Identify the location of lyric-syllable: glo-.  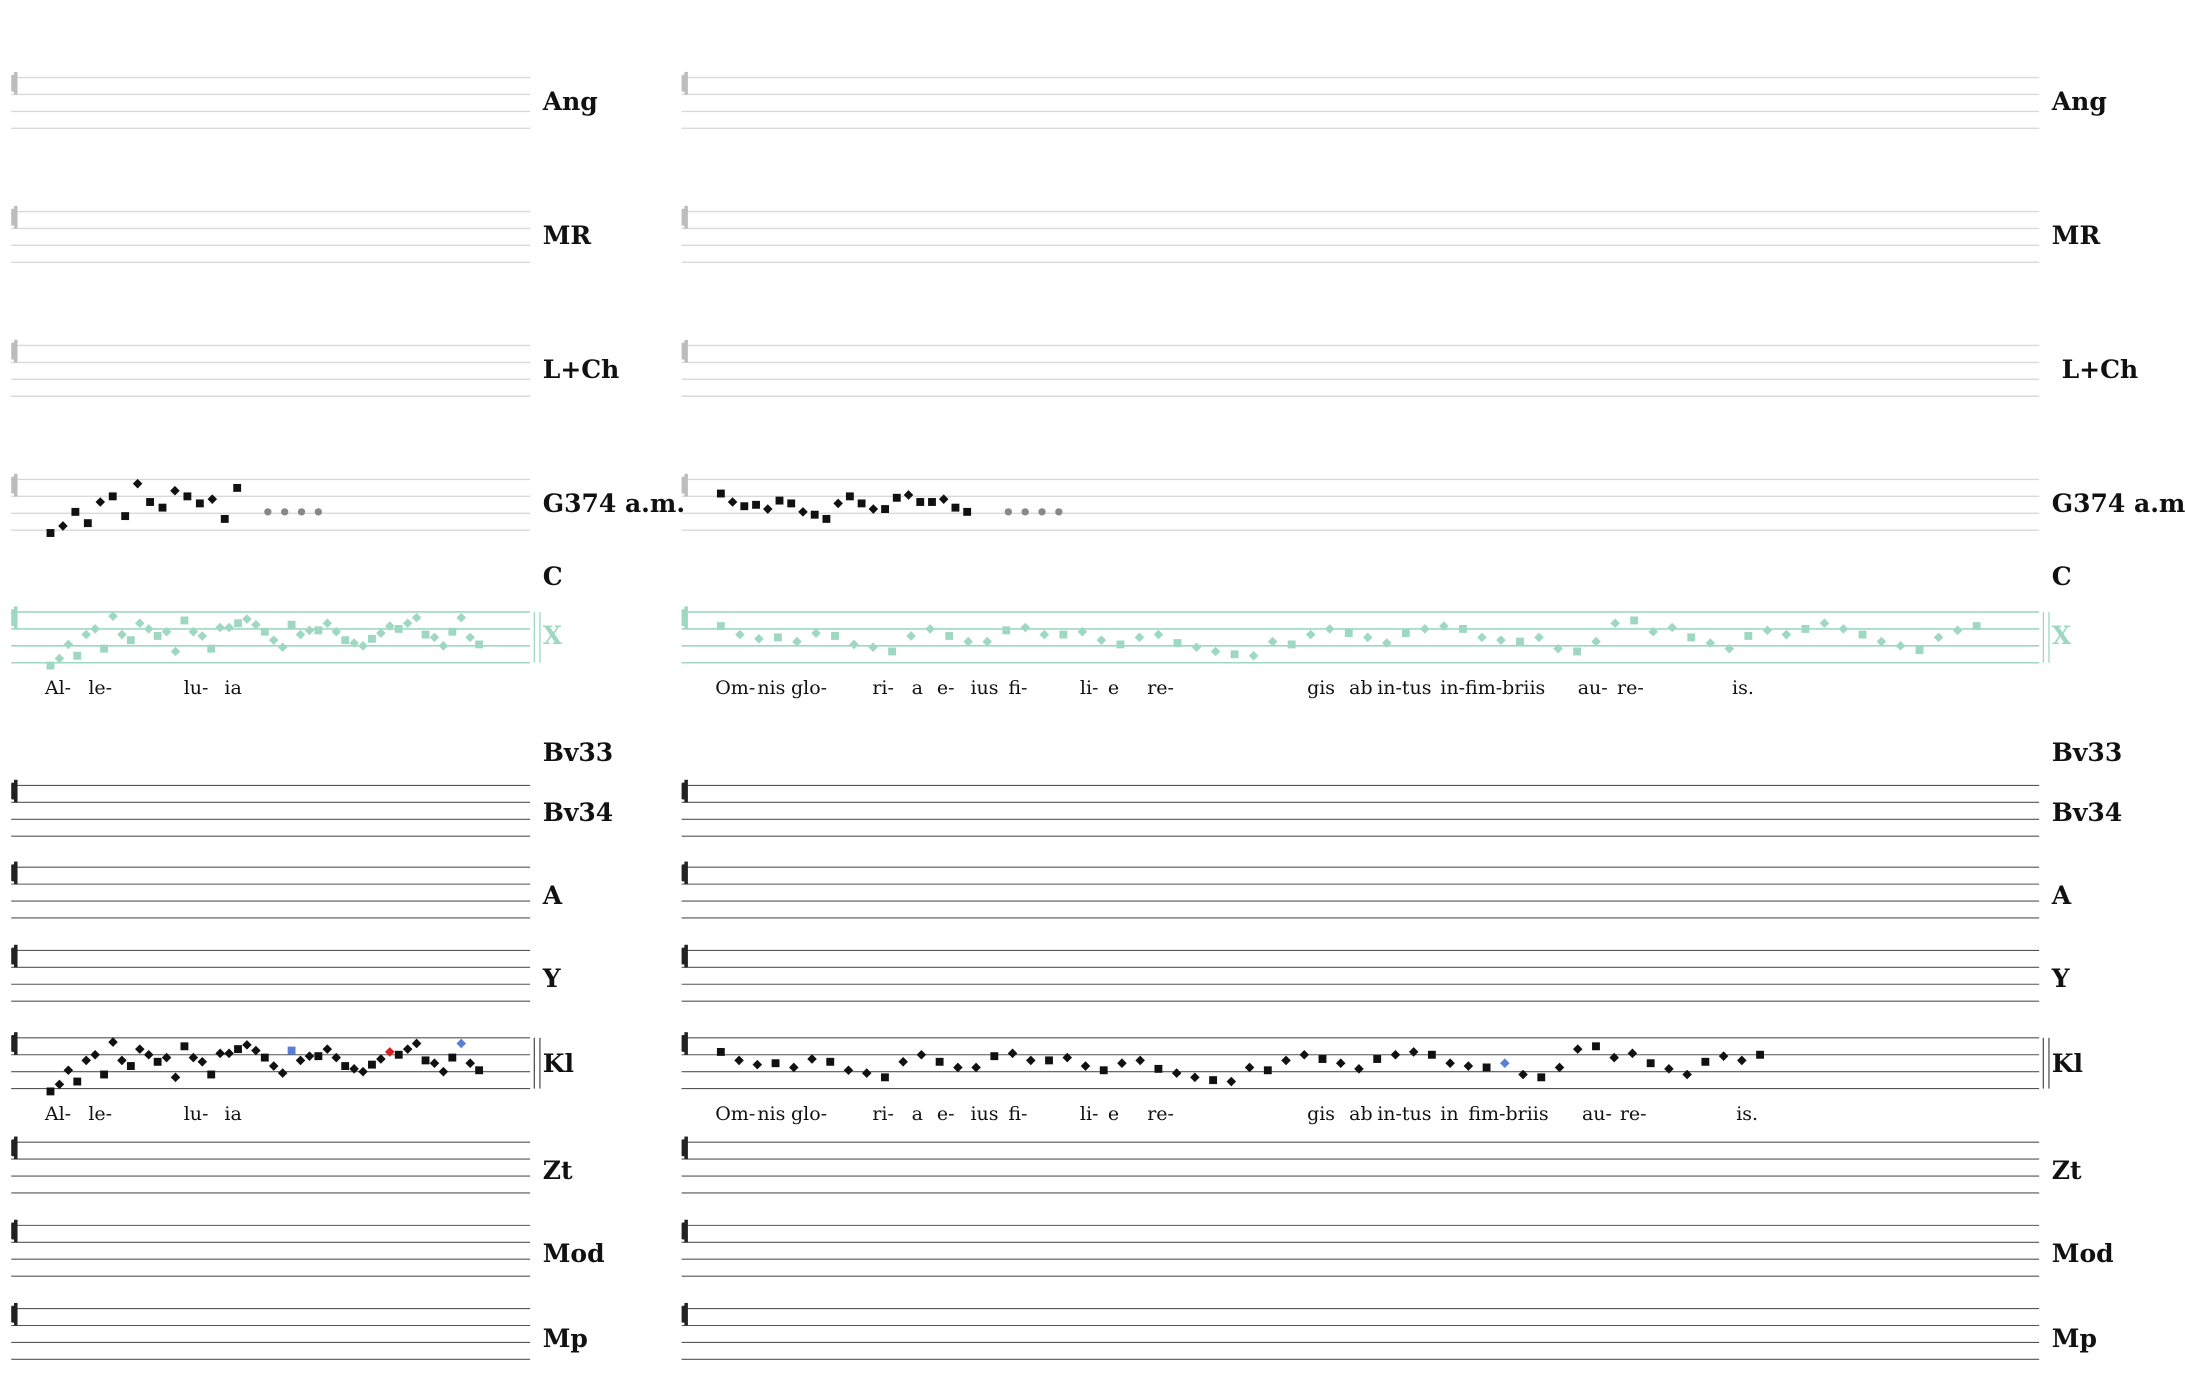
(809, 688).